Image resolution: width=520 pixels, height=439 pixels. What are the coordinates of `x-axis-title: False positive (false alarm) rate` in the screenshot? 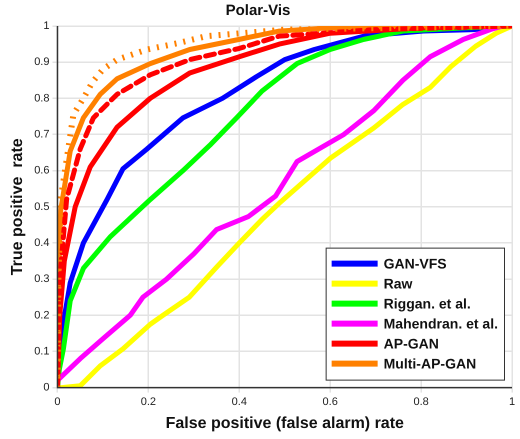 It's located at (285, 423).